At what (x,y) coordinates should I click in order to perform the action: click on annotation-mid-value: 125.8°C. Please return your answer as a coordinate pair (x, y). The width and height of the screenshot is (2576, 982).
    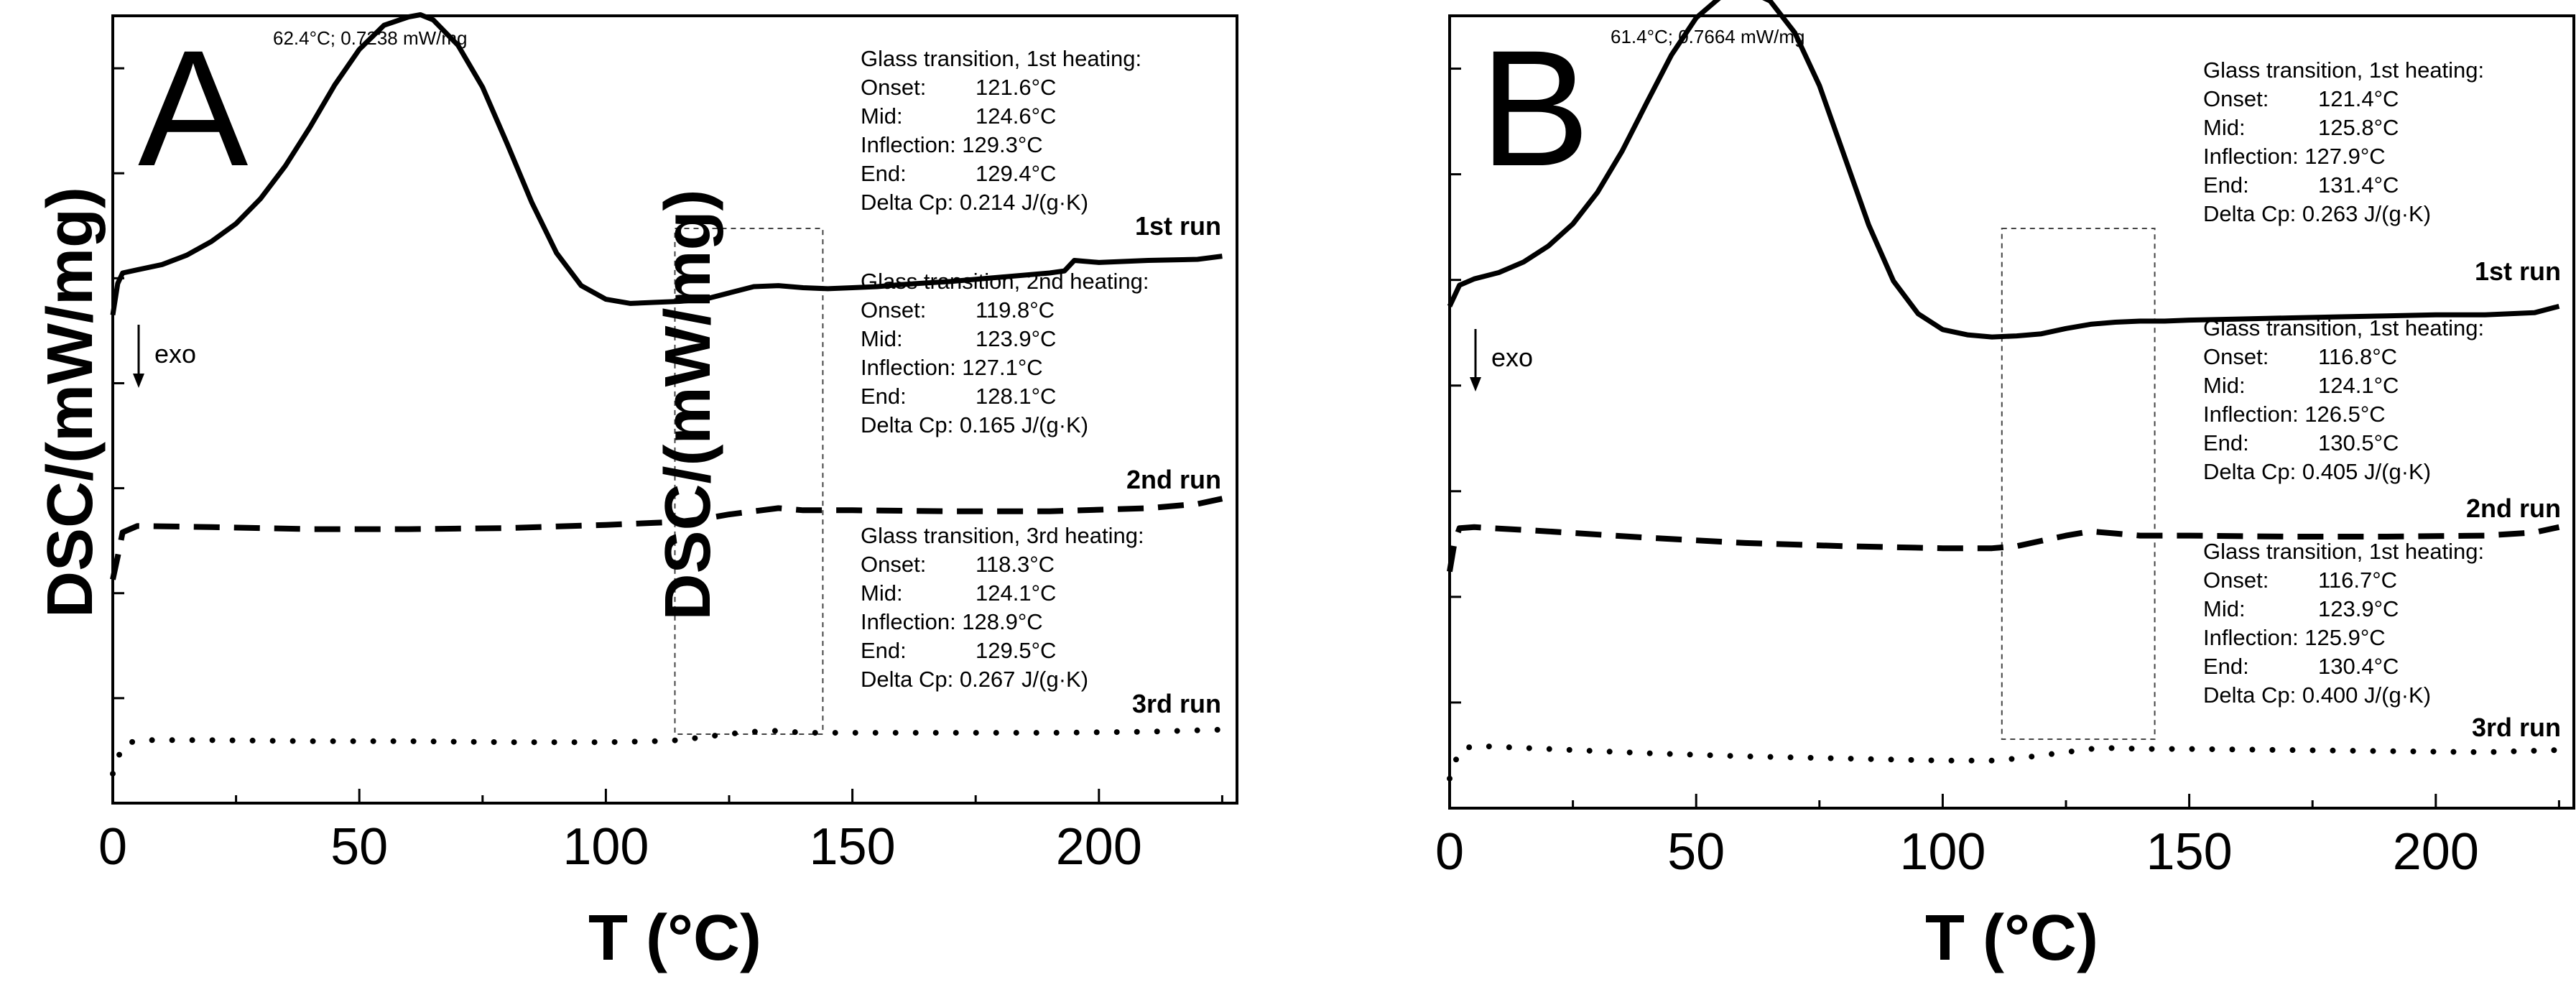
    Looking at the image, I should click on (2358, 127).